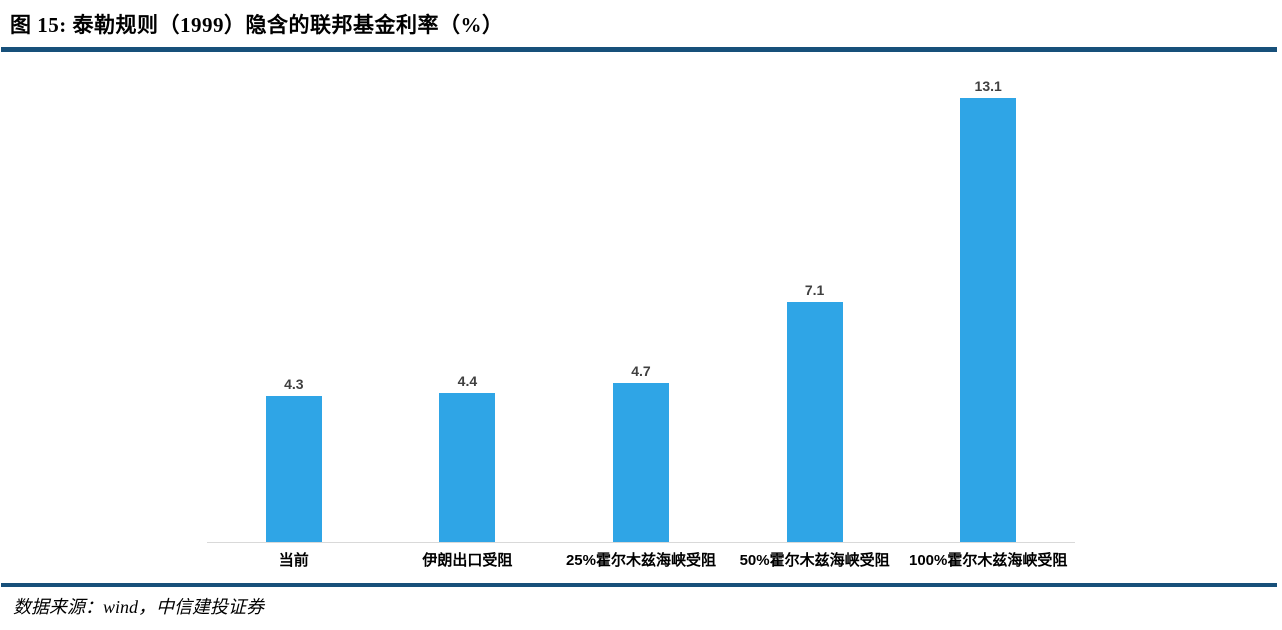 The height and width of the screenshot is (630, 1282). What do you see at coordinates (467, 381) in the screenshot?
I see `bar-value-label: 4.4` at bounding box center [467, 381].